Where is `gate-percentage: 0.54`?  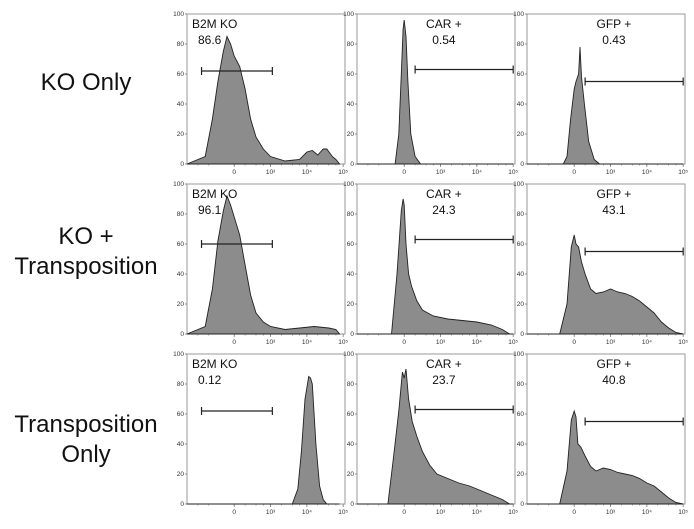 gate-percentage: 0.54 is located at coordinates (444, 40).